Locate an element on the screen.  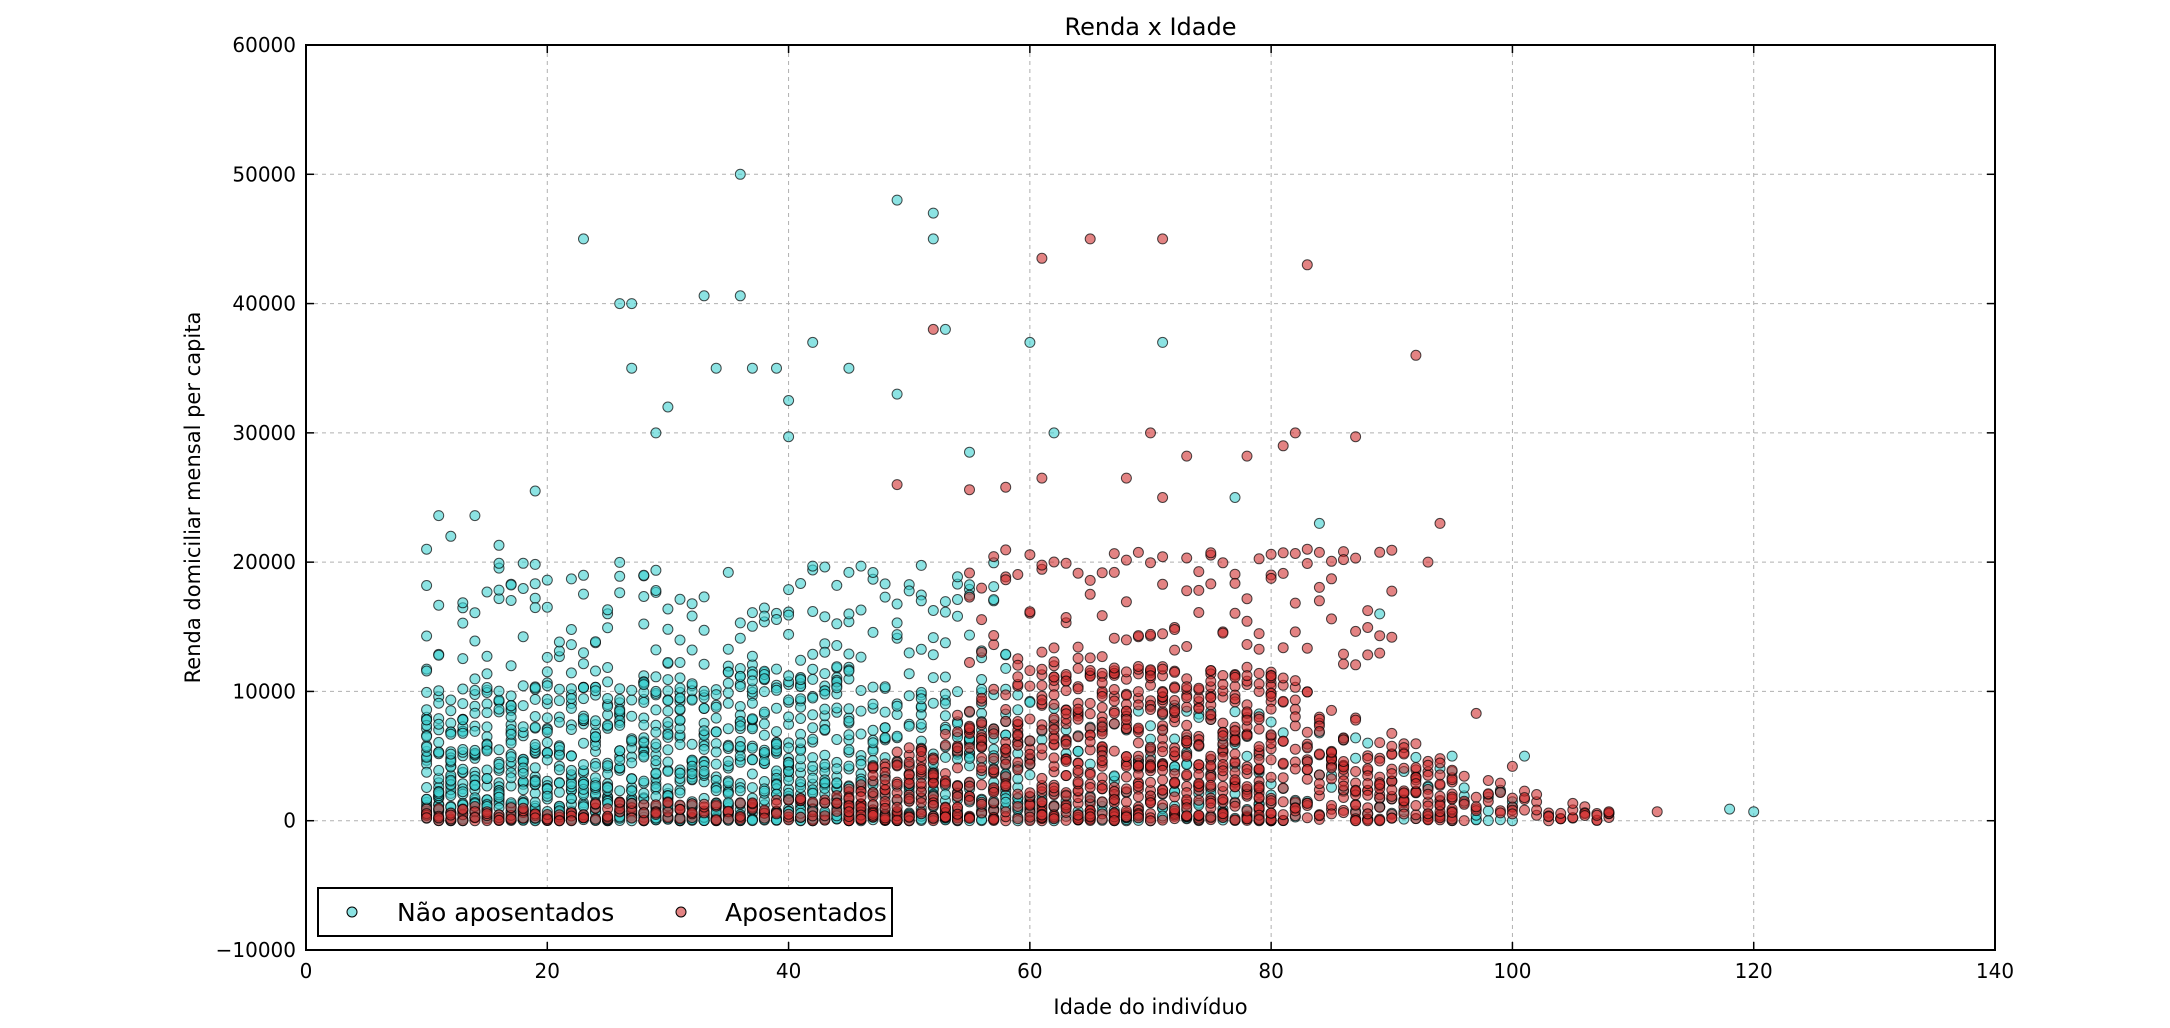
x-tick-label: 100 is located at coordinates (1512, 971).